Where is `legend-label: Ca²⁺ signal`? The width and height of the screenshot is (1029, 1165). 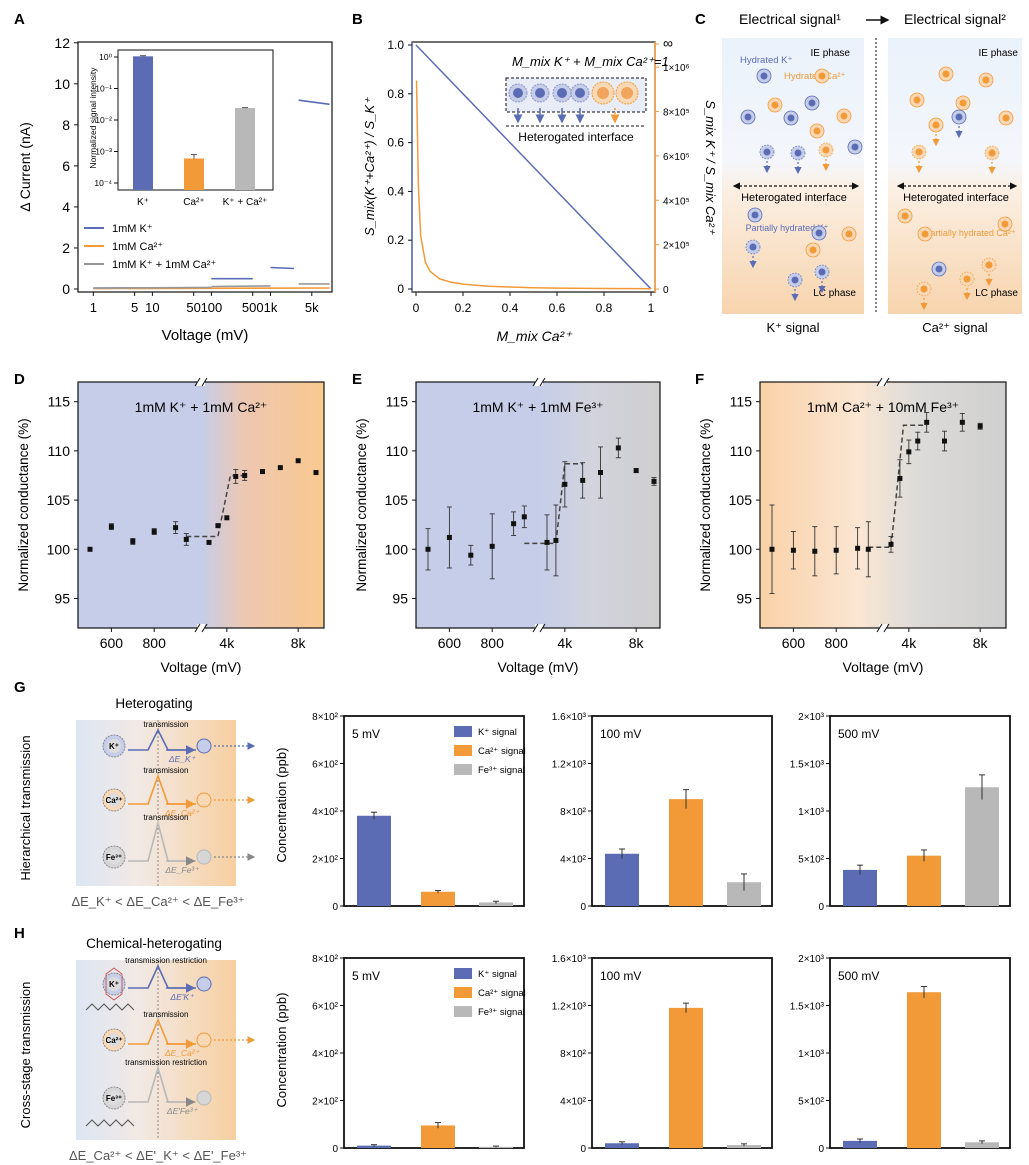
legend-label: Ca²⁺ signal is located at coordinates (502, 993).